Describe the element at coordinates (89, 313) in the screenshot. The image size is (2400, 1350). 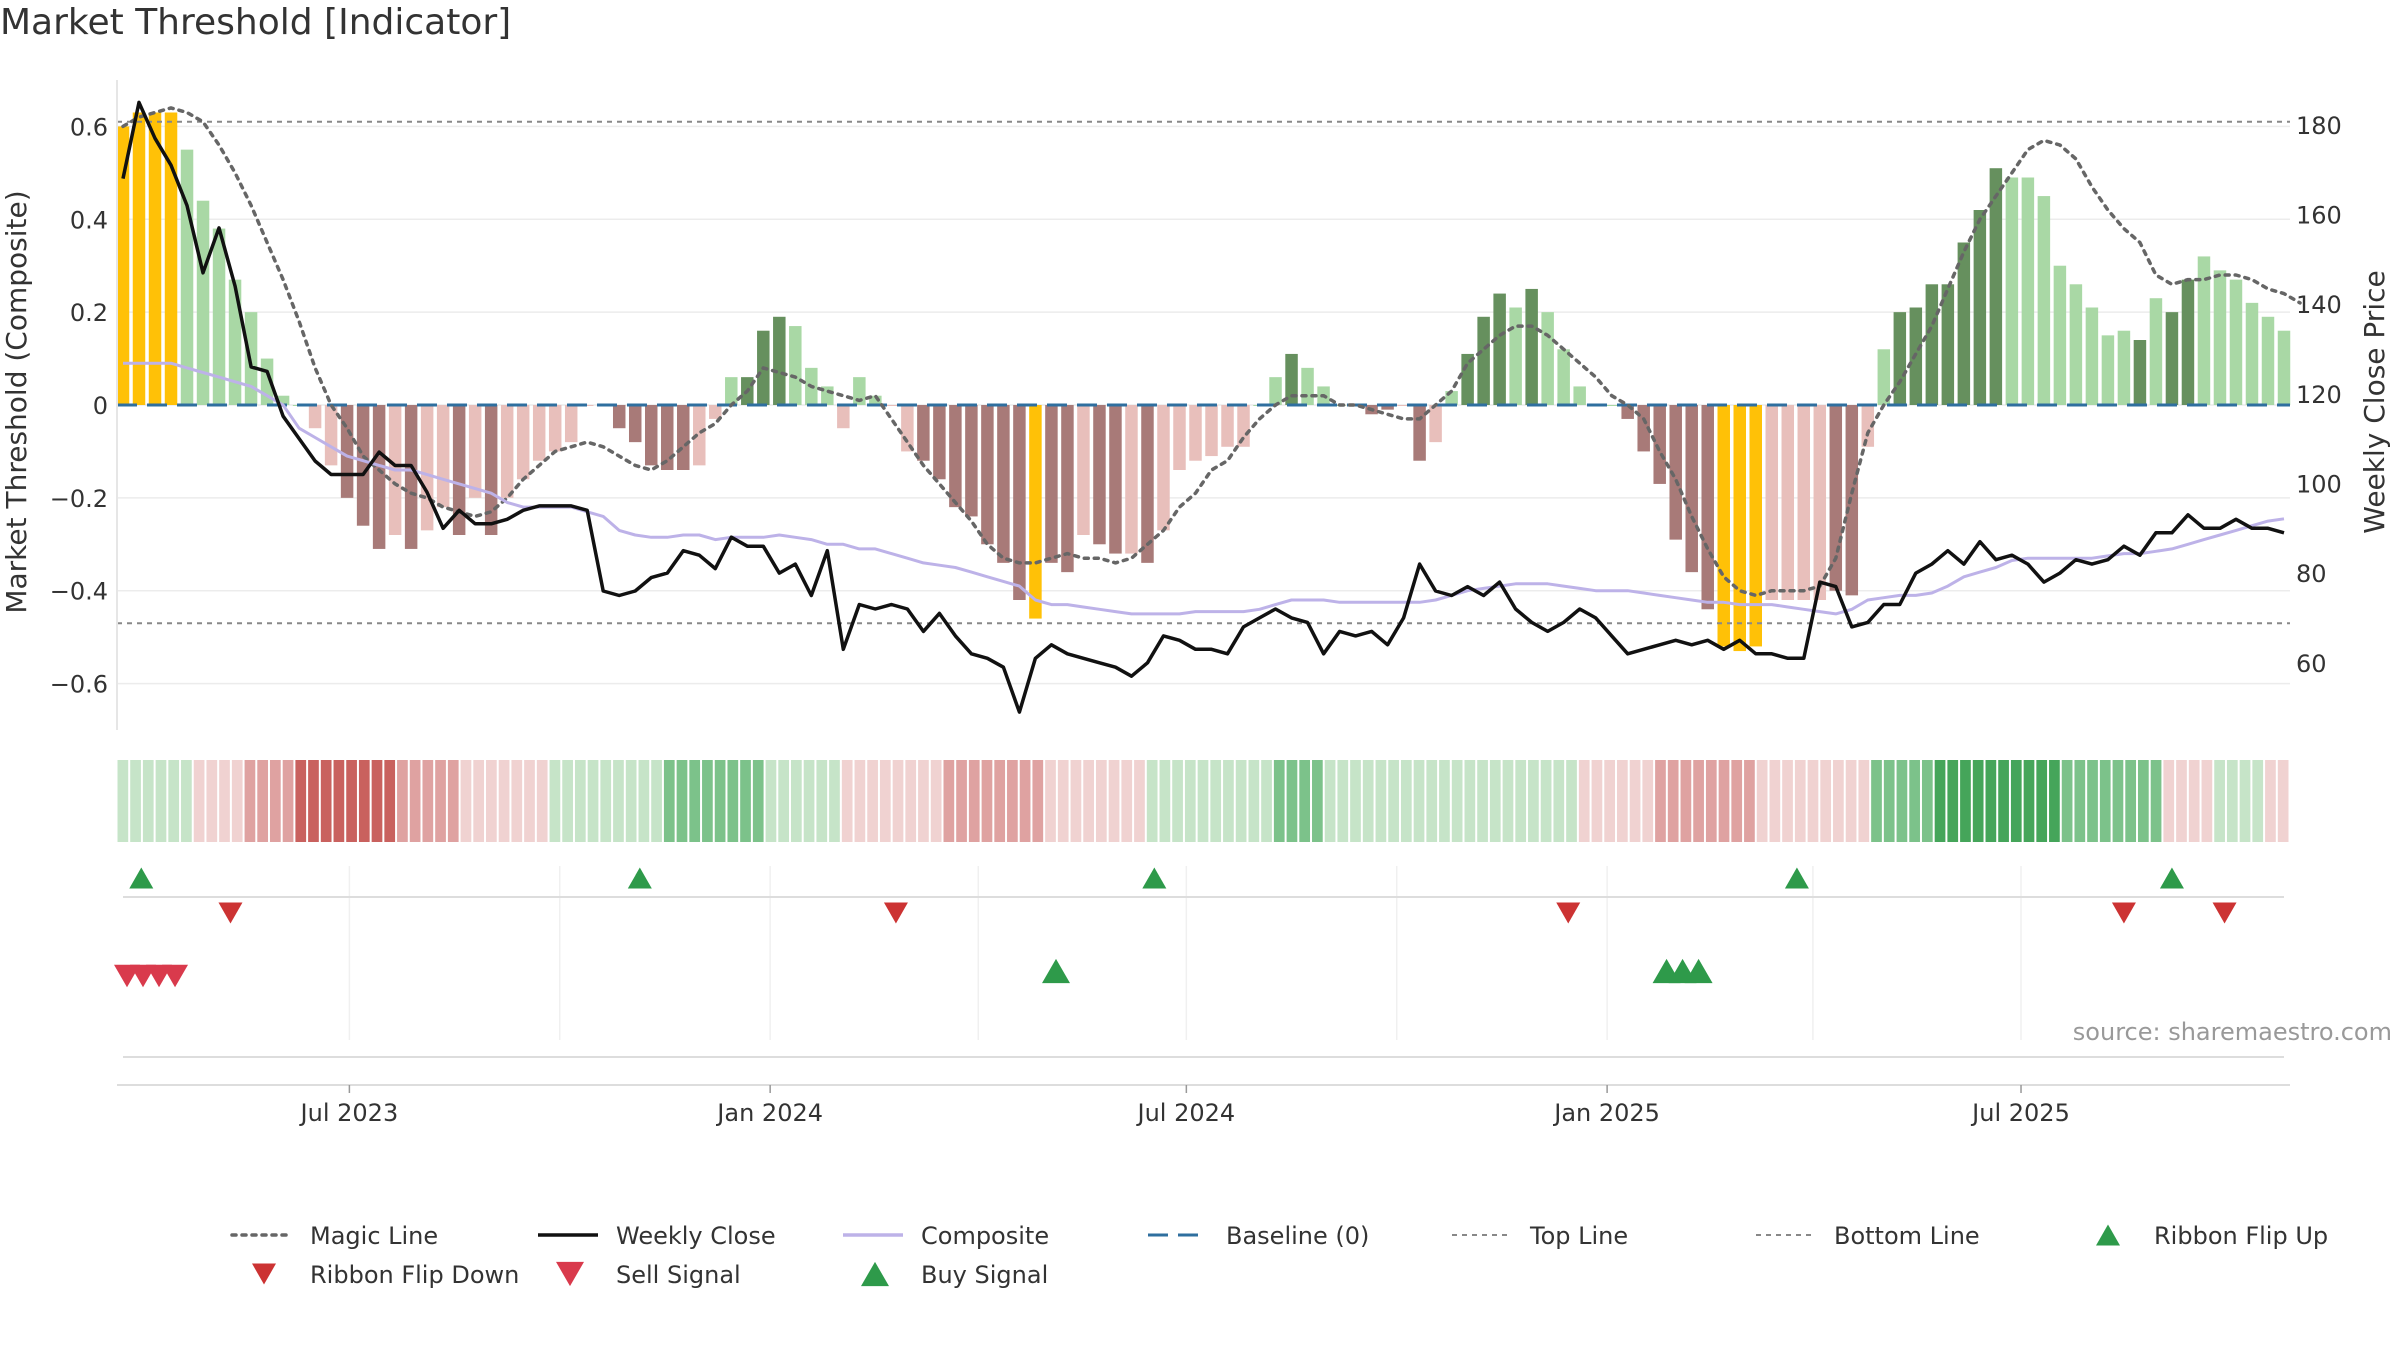
I see `y-tick-label: 0.2` at that location.